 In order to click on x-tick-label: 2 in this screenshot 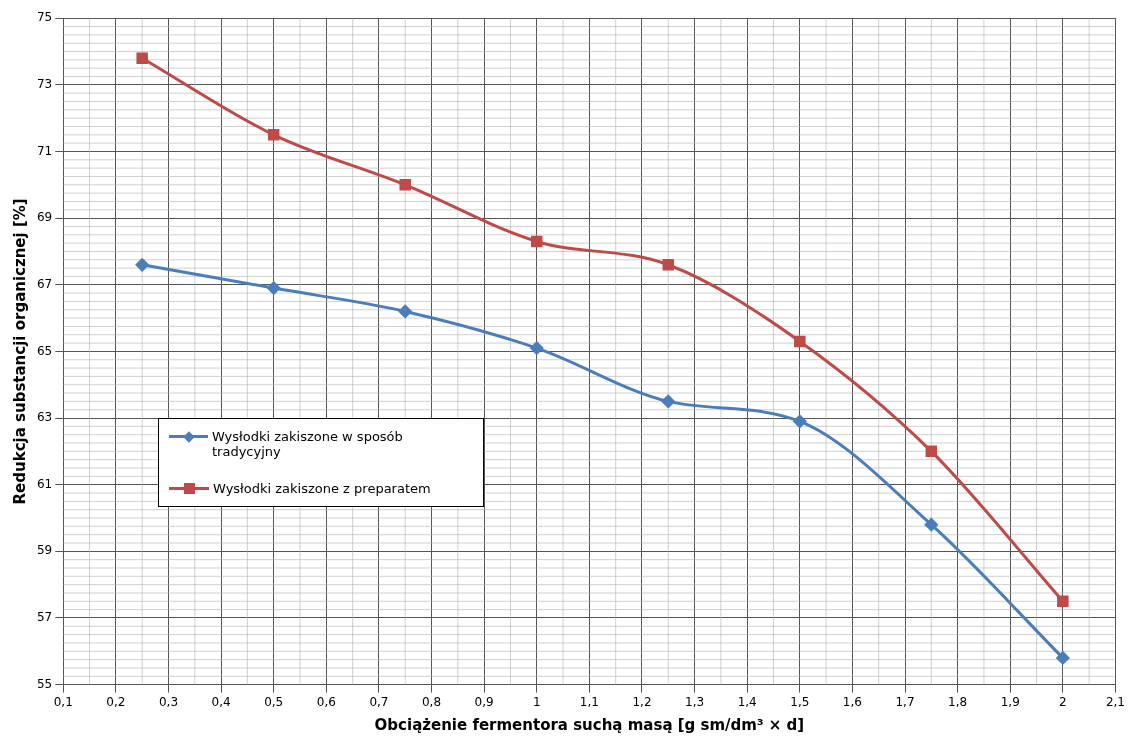, I will do `click(1063, 701)`.